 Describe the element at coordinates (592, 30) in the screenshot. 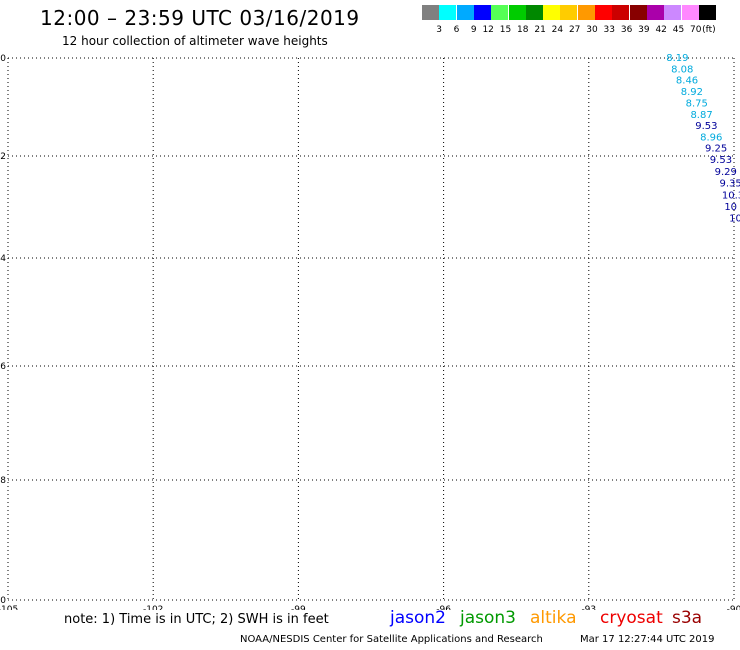

I see `color-swatch-label: 30` at that location.